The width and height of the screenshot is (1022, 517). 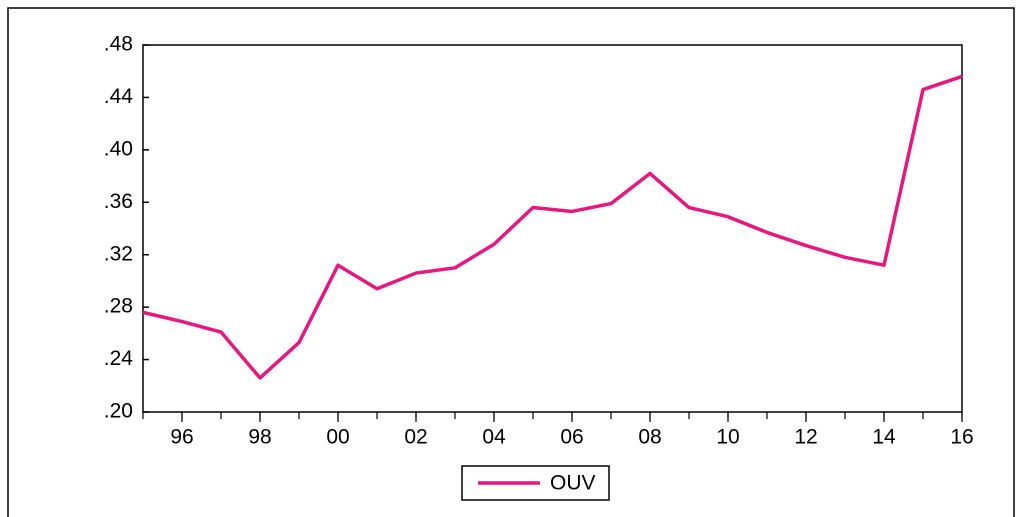 I want to click on y-tick-label: .24, so click(x=119, y=358).